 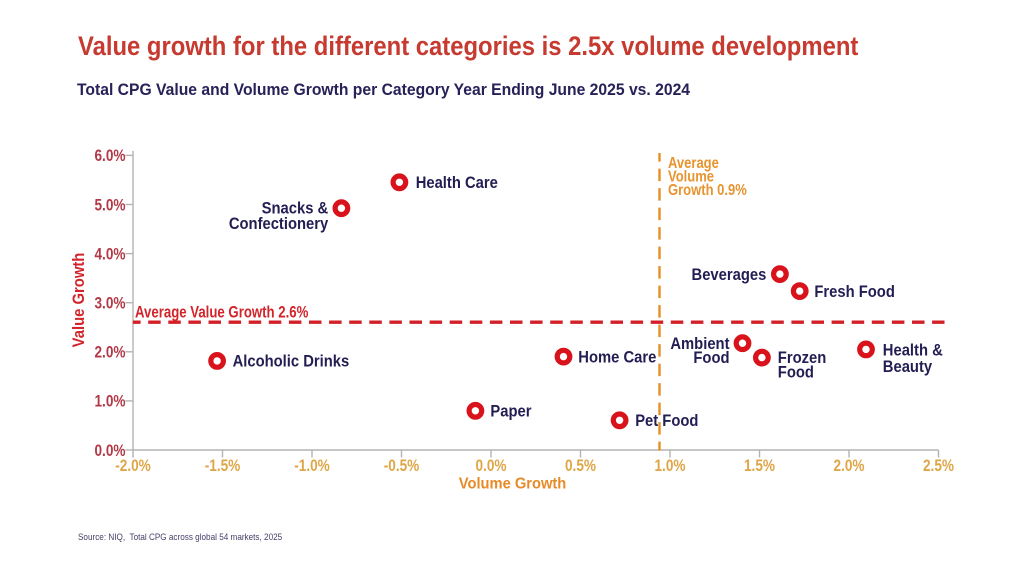 What do you see at coordinates (802, 358) in the screenshot?
I see `svg-text: Frozen` at bounding box center [802, 358].